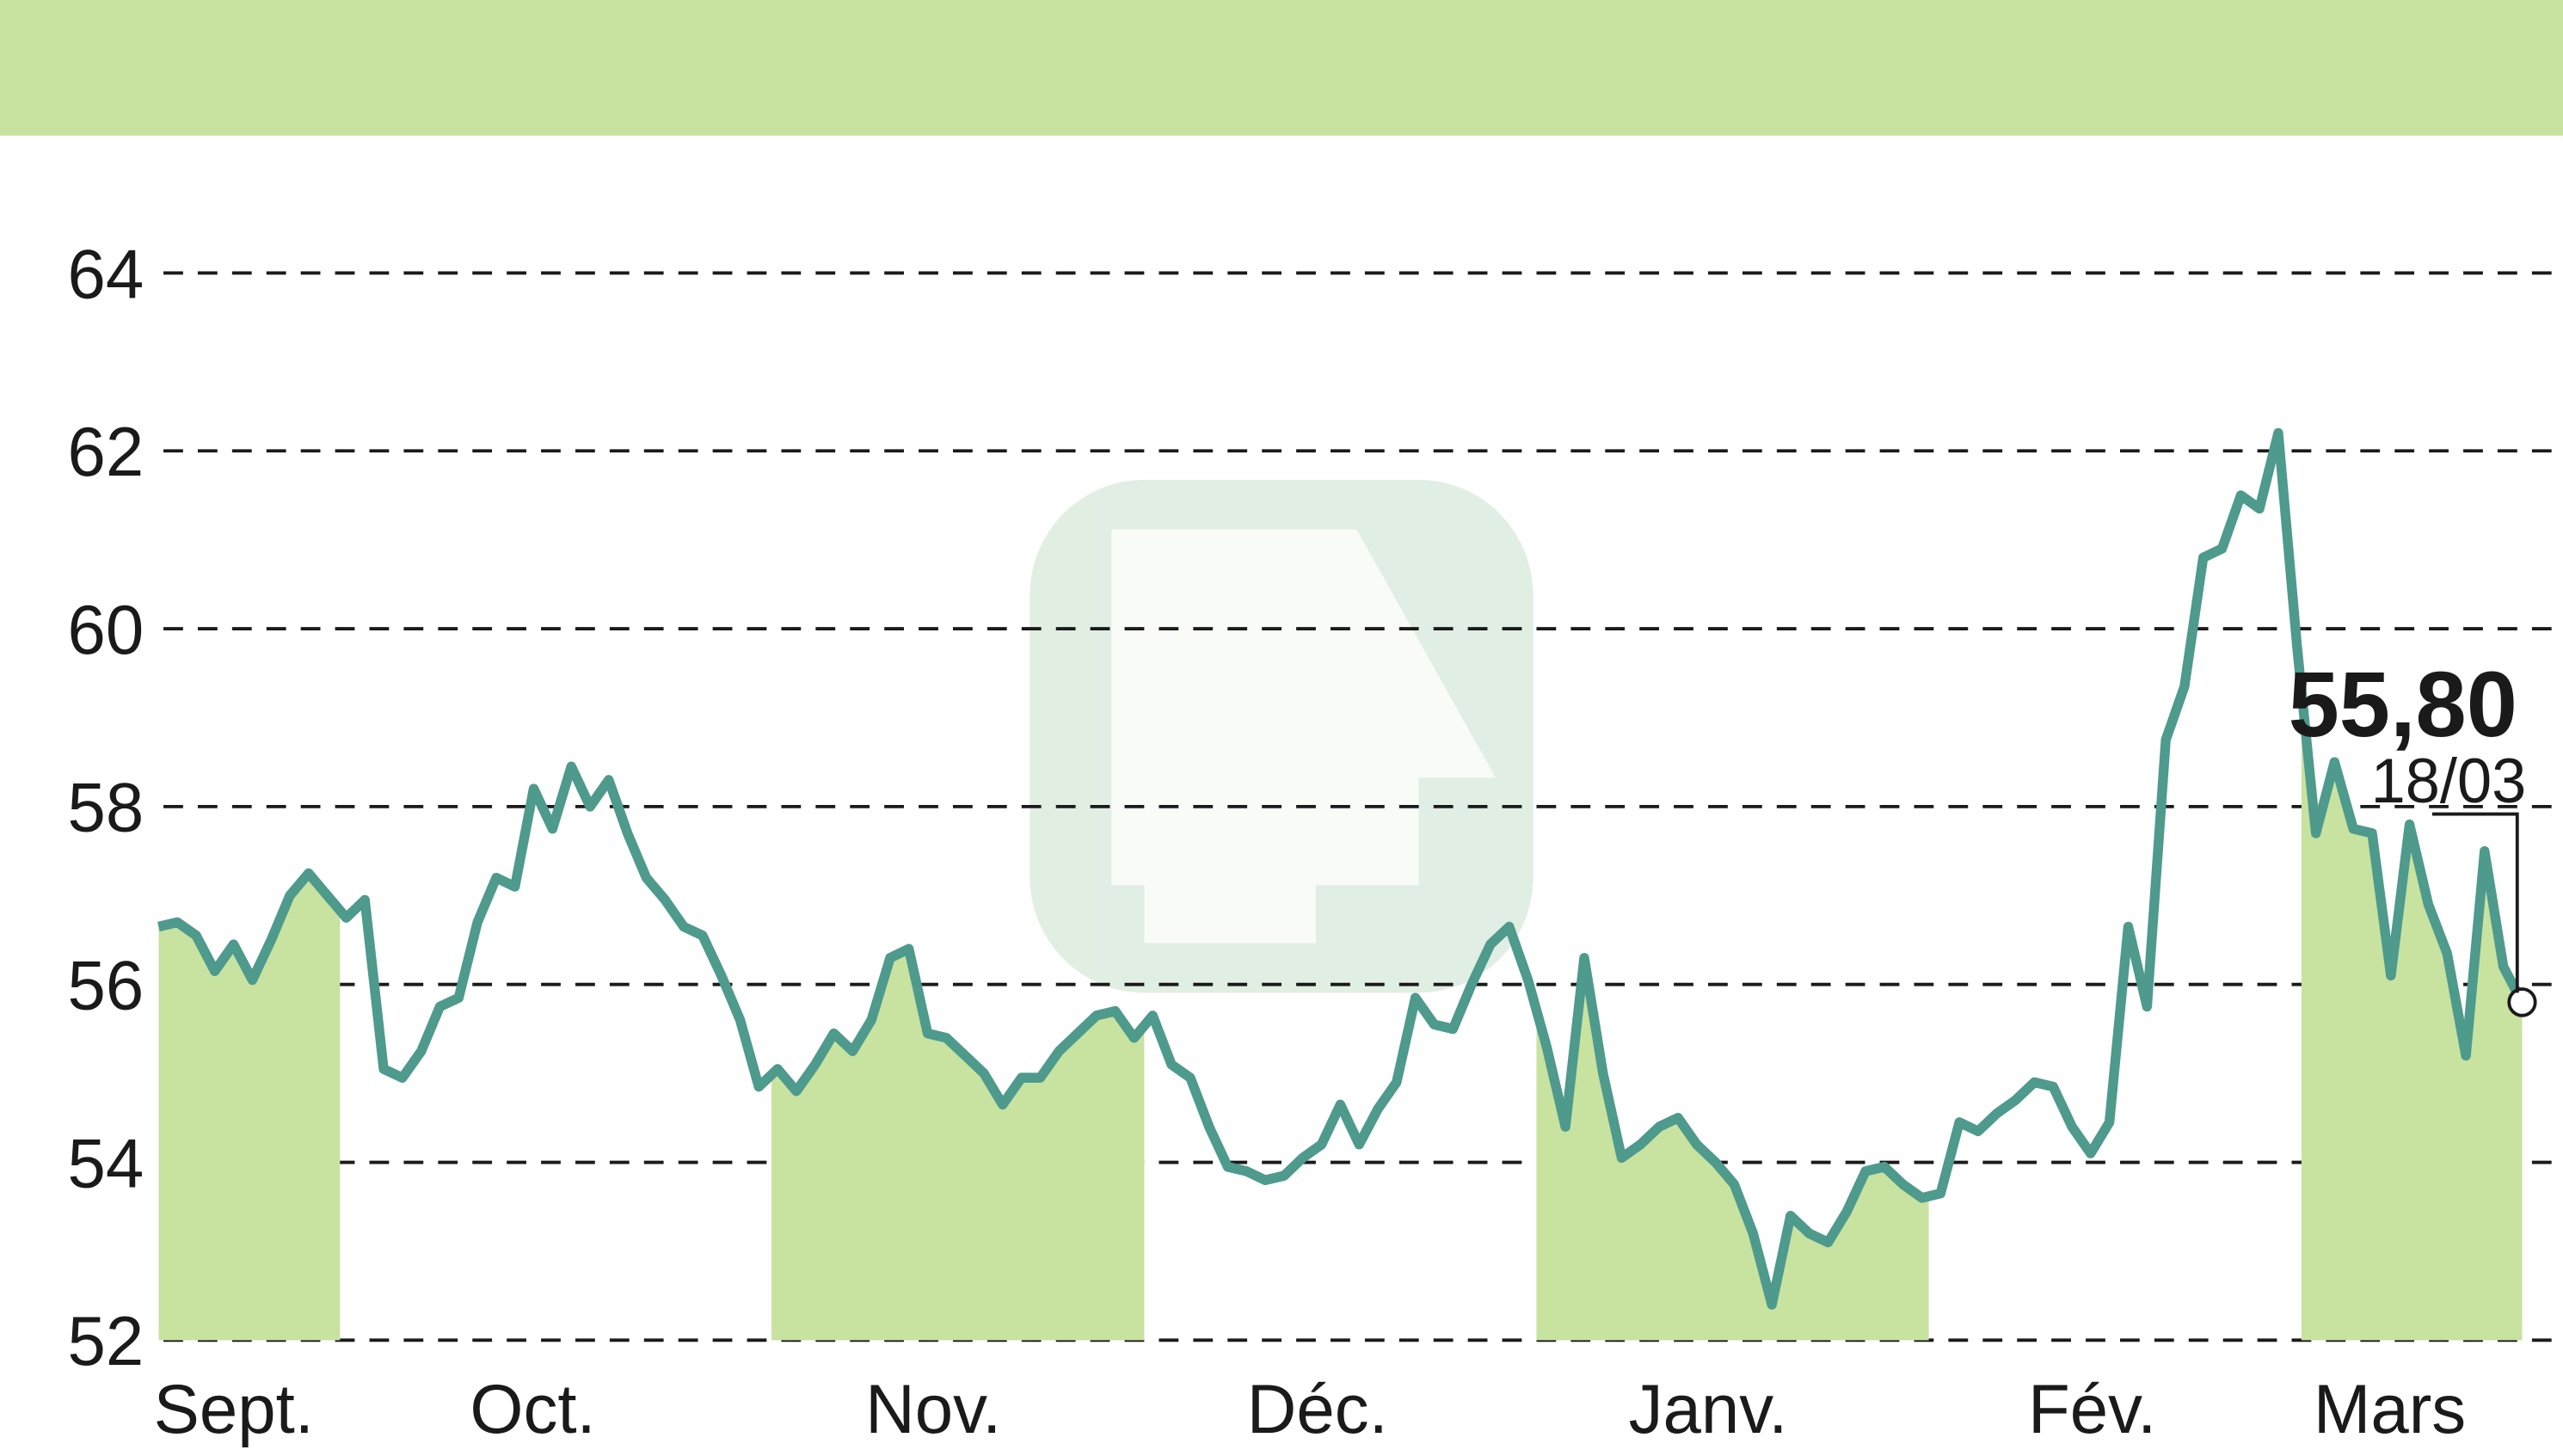 The height and width of the screenshot is (1456, 2563). I want to click on x-tick-label: Fév., so click(2092, 1410).